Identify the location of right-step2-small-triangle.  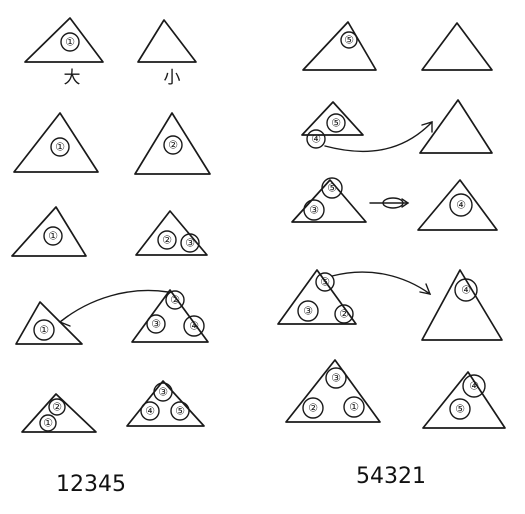
(456, 126).